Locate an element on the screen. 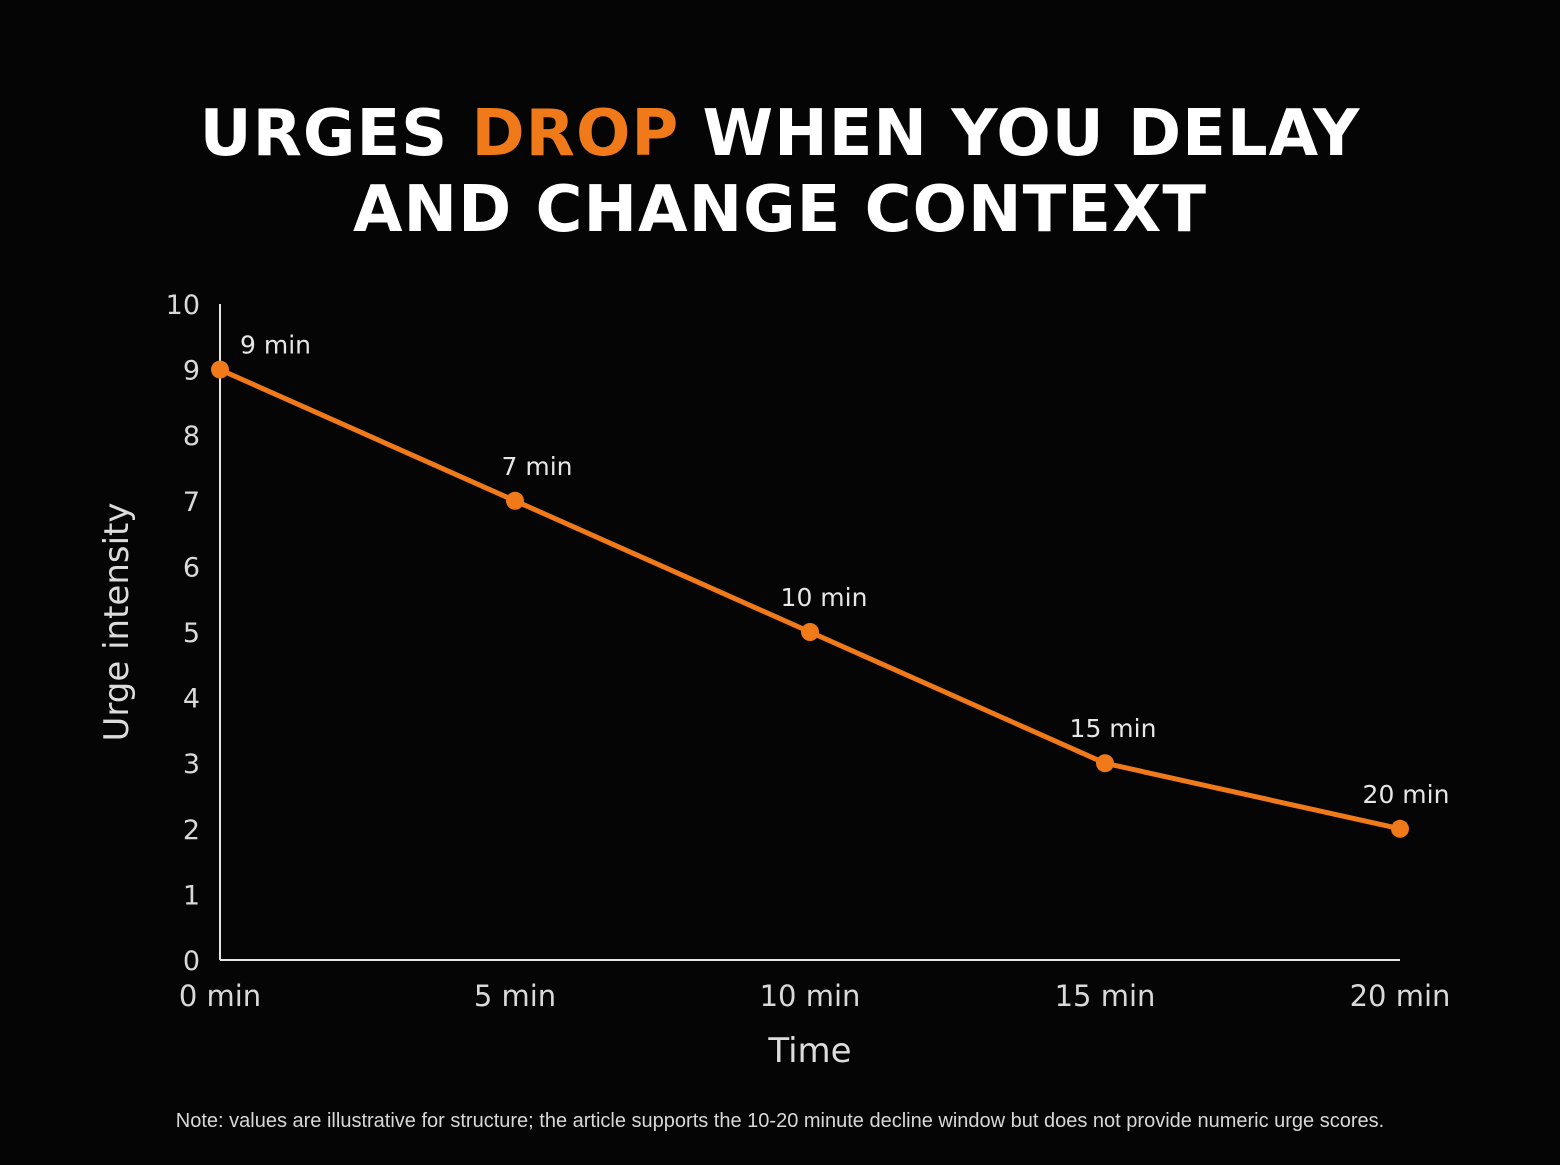 The image size is (1560, 1165). y-axis-ticks: 0 1 2 3 4 5 6 7 8 9 10 is located at coordinates (183, 633).